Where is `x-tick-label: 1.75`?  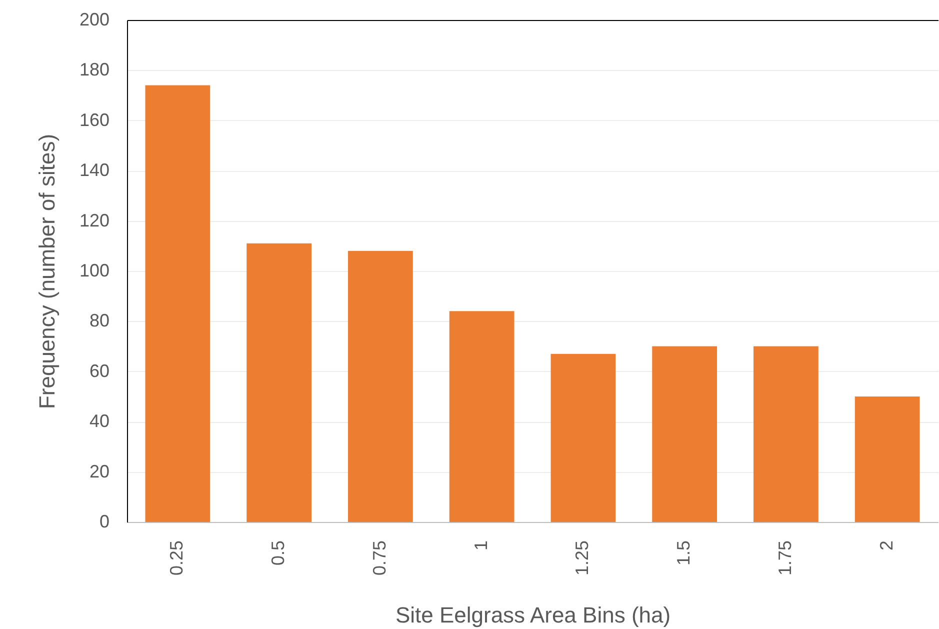 x-tick-label: 1.75 is located at coordinates (784, 558).